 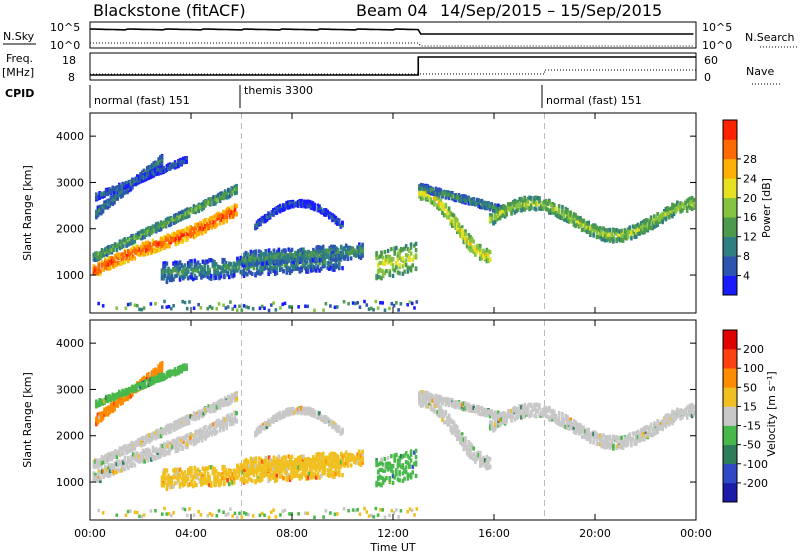 What do you see at coordinates (392, 10) in the screenshot?
I see `beam-title: Beam 04` at bounding box center [392, 10].